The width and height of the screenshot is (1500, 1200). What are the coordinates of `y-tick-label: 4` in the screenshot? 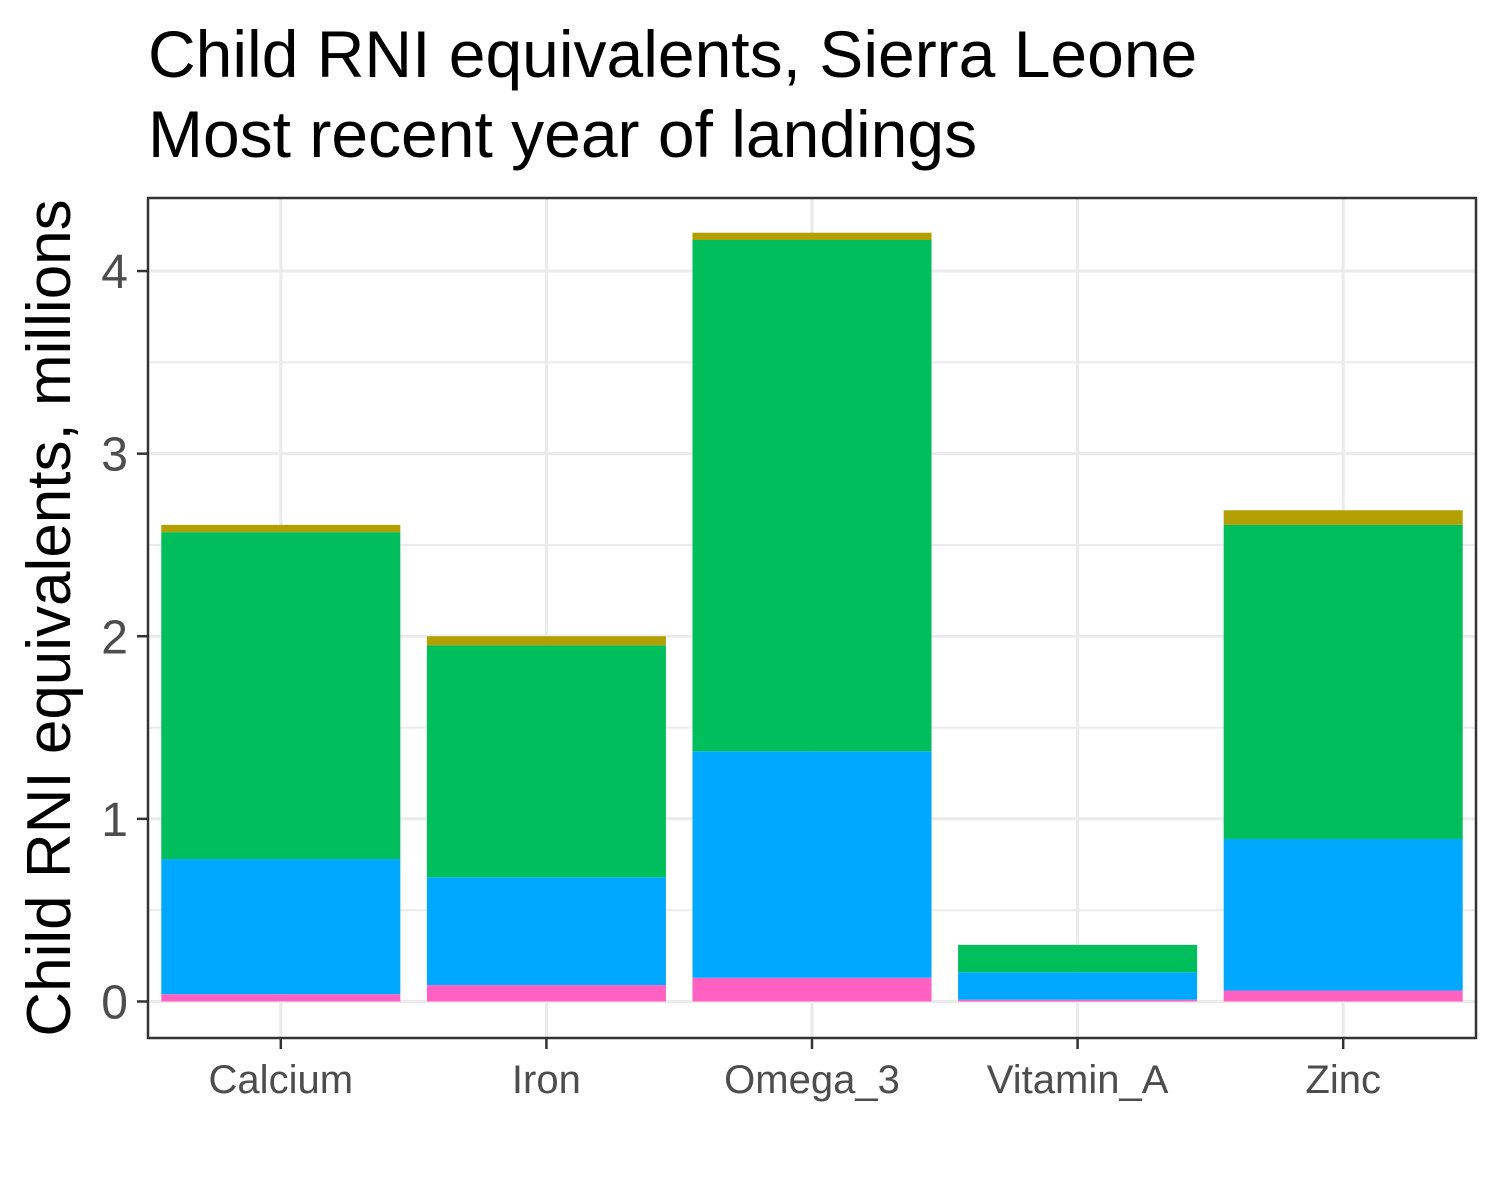 It's located at (114, 272).